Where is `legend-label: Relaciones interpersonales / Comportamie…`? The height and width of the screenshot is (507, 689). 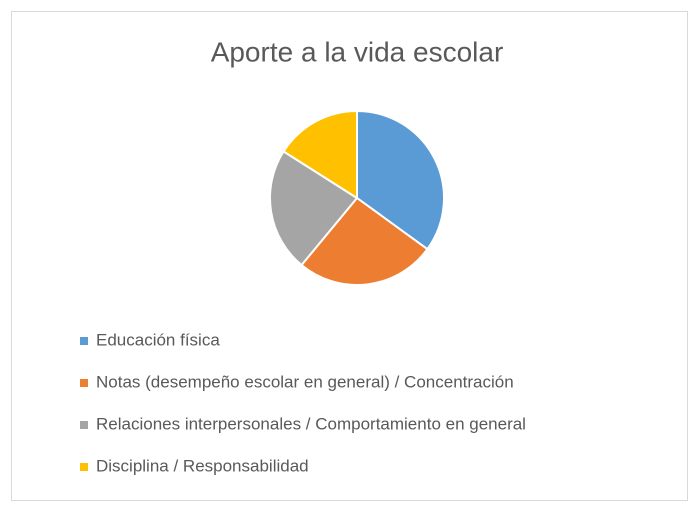
legend-label: Relaciones interpersonales / Comportamie… is located at coordinates (311, 423).